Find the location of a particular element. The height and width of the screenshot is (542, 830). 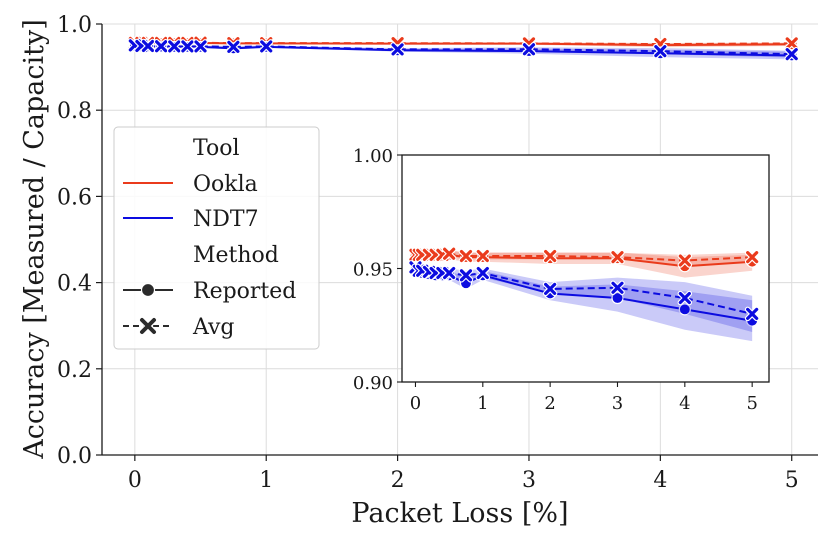

inset-x-tick-label: 2 is located at coordinates (549, 403).